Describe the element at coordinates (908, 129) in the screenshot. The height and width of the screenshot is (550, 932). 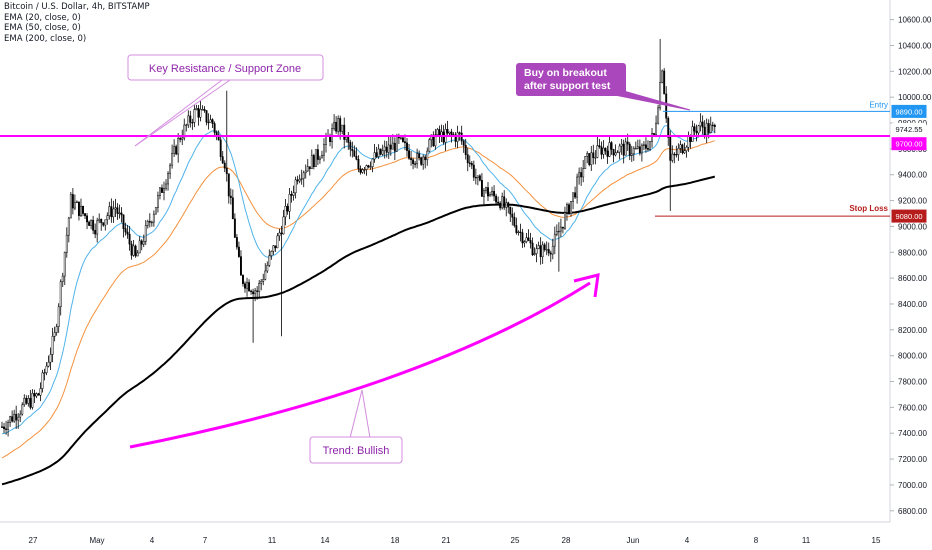
I see `price-badge-label: 9742.55` at that location.